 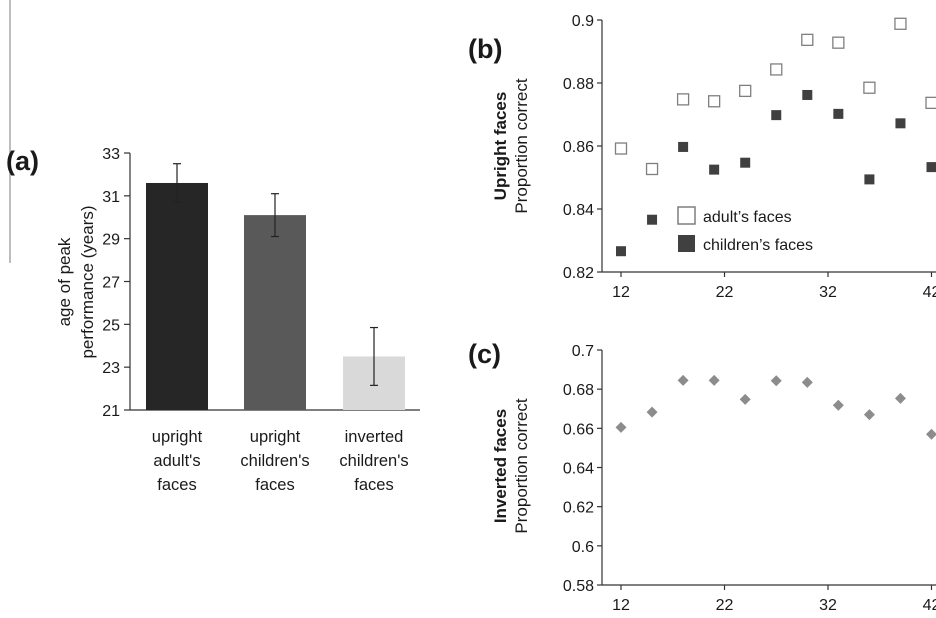 I want to click on panel-c-y-tick-label: 0.68, so click(x=578, y=390).